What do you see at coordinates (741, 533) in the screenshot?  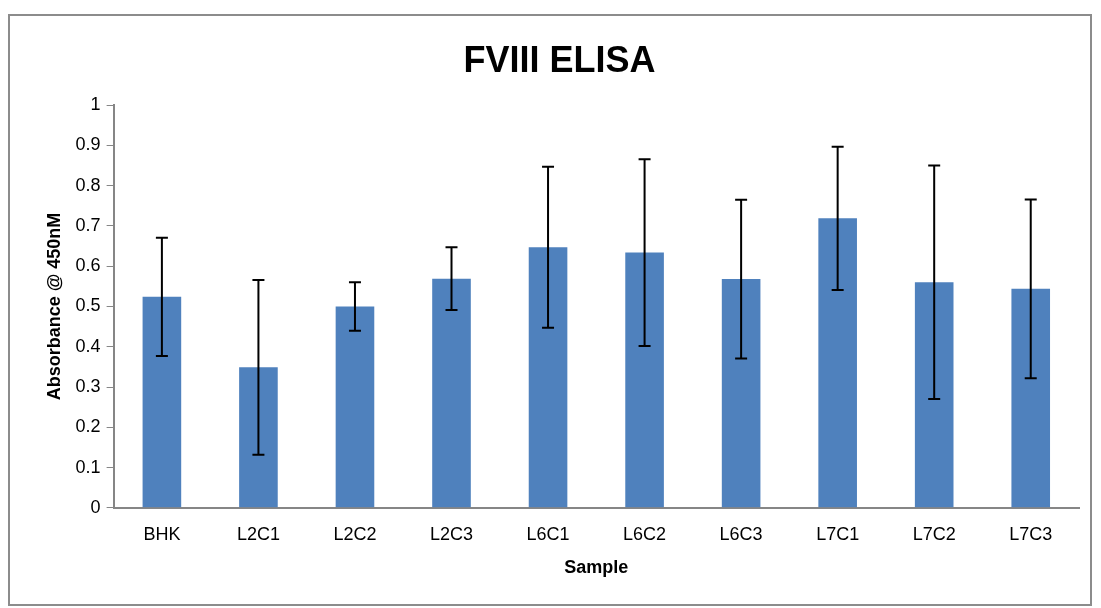 I see `x-tick-label: L6C3` at bounding box center [741, 533].